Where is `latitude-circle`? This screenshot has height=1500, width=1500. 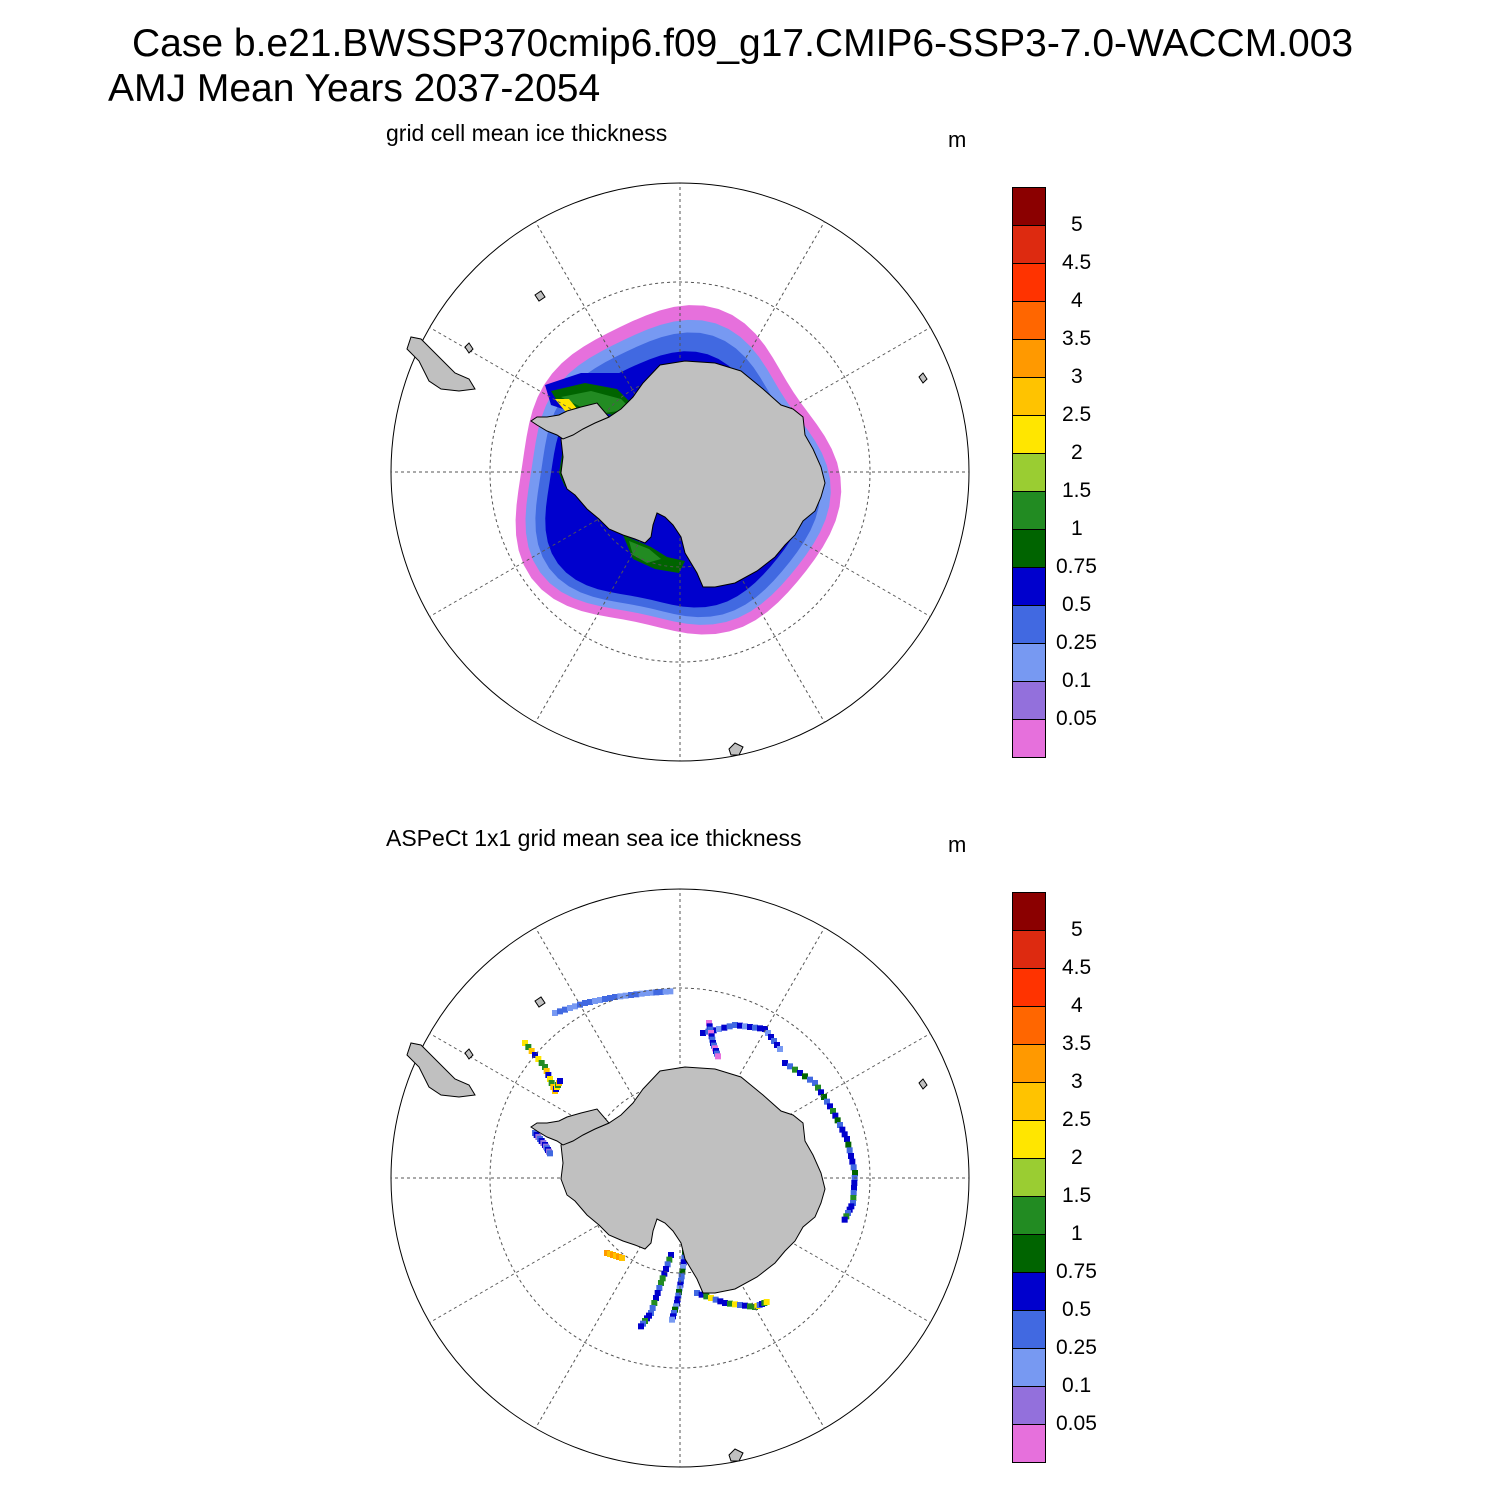 latitude-circle is located at coordinates (680, 1178).